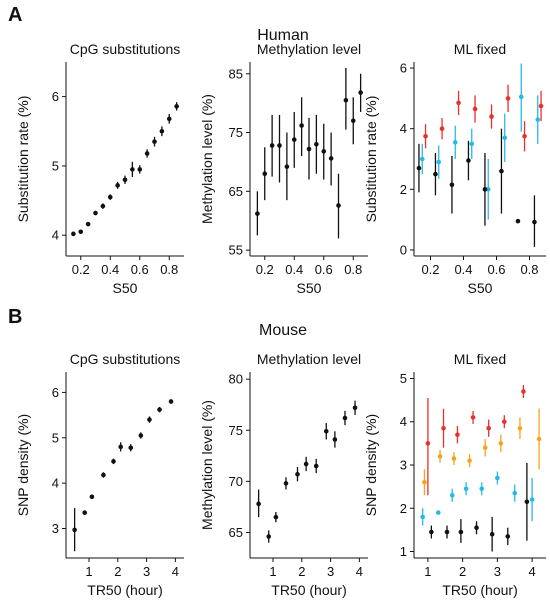 The width and height of the screenshot is (550, 605). Describe the element at coordinates (55, 96) in the screenshot. I see `y-tick-label-a1: 6` at that location.